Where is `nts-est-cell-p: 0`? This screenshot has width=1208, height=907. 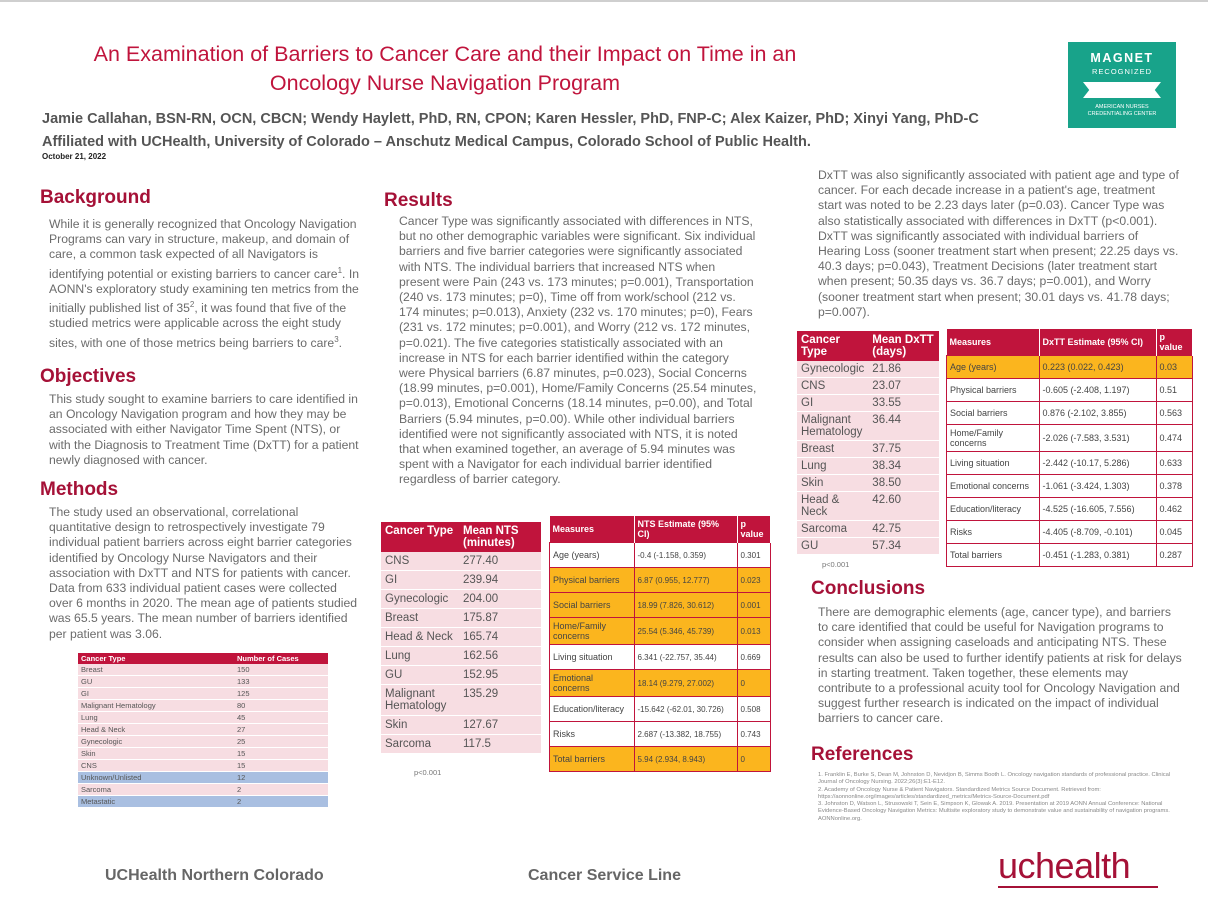 nts-est-cell-p: 0 is located at coordinates (753, 683).